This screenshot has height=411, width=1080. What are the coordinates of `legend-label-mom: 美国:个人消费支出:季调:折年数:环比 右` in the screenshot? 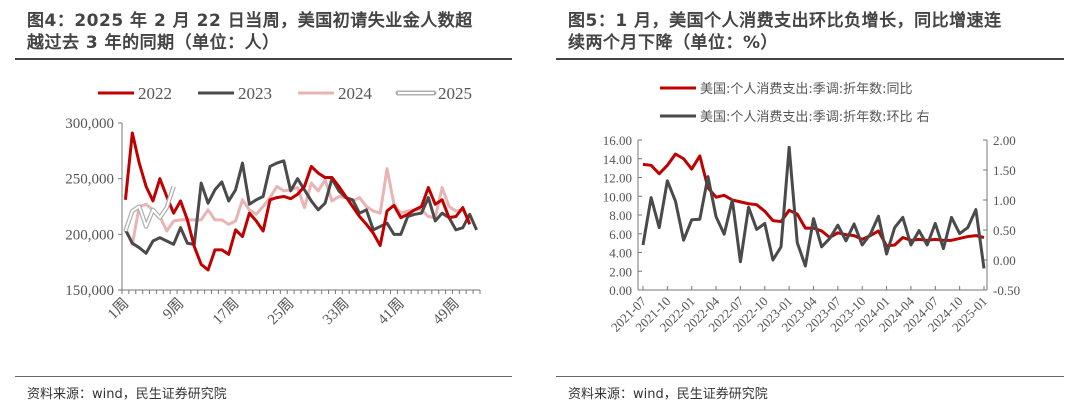 It's located at (815, 117).